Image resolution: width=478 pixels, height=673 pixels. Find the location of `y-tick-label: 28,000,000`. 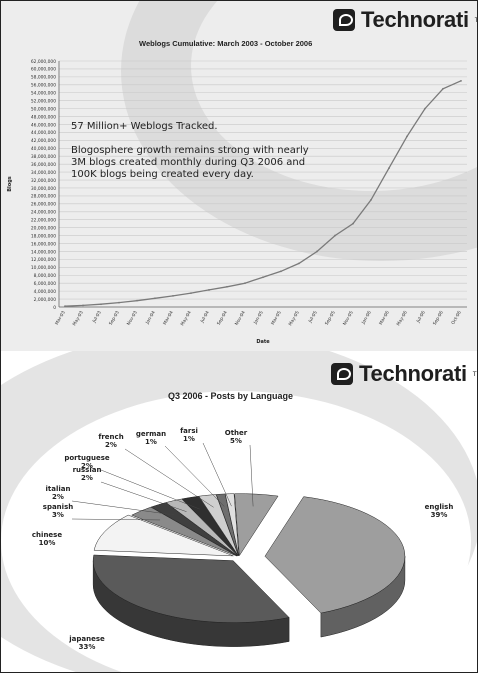

y-tick-label: 28,000,000 is located at coordinates (43, 197).